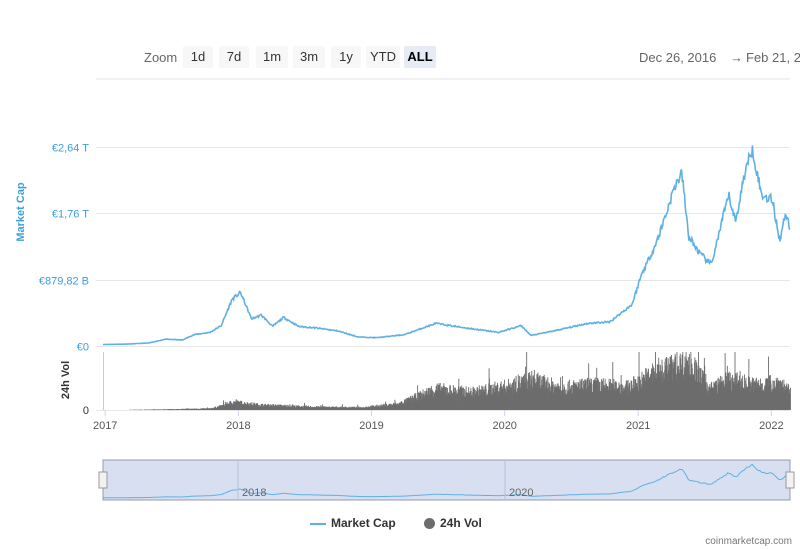 The height and width of the screenshot is (550, 800). What do you see at coordinates (105, 426) in the screenshot?
I see `x-tick-label-0: 2017` at bounding box center [105, 426].